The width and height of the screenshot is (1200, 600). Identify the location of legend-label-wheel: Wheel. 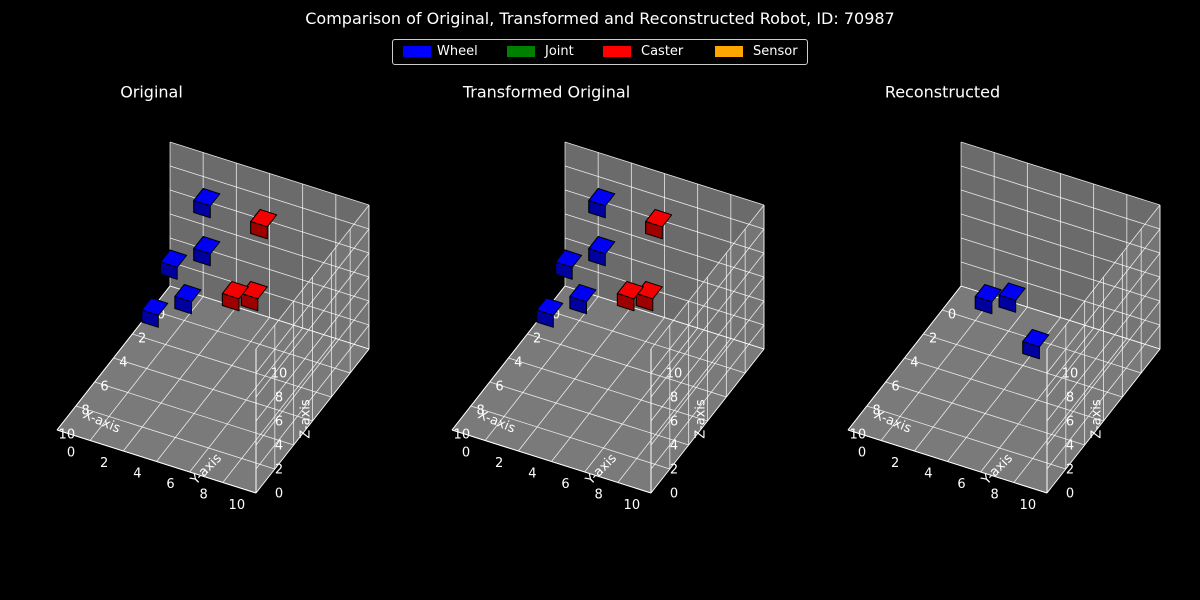
(457, 51).